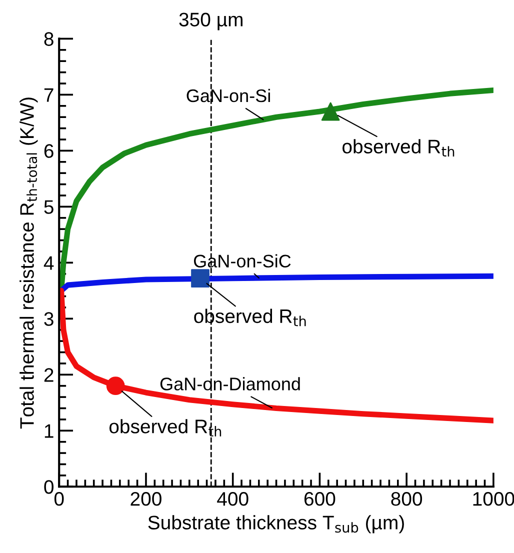  Describe the element at coordinates (59, 499) in the screenshot. I see `x-tick-label: 0` at that location.